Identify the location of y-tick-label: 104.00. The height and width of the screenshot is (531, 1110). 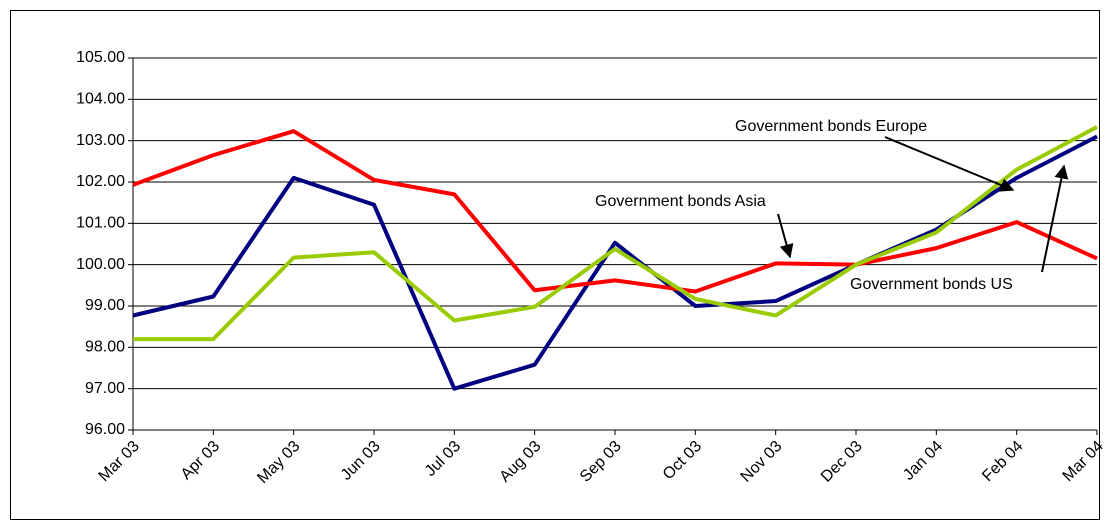
(100, 99).